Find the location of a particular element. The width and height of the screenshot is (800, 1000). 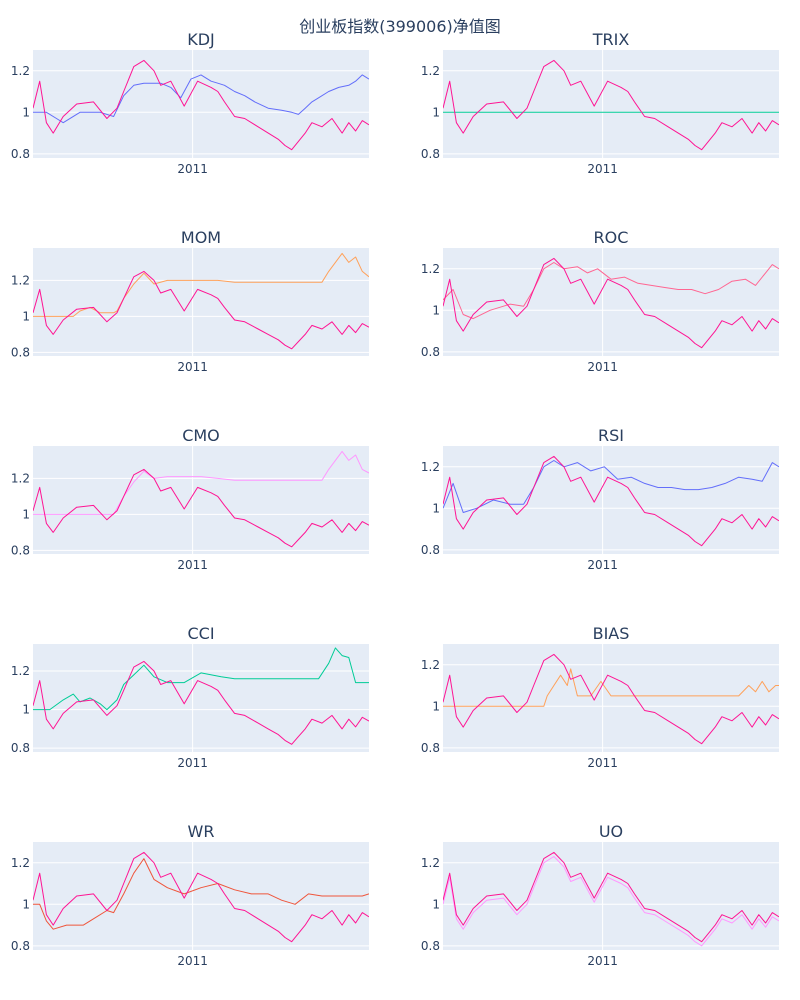

panel-kdj: 2011 0.8 1 1.2 KDJ is located at coordinates (190, 103).